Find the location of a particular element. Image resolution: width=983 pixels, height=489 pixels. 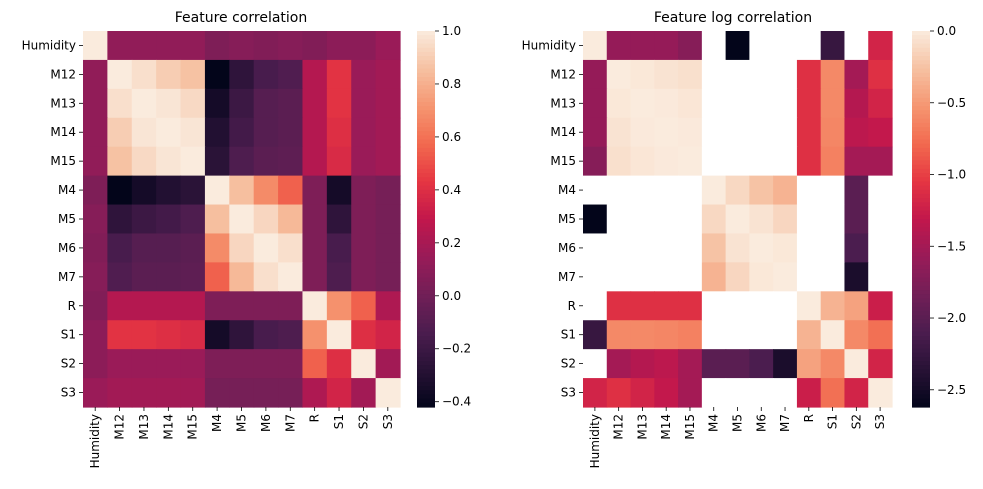

x-tick-label: M7 is located at coordinates (290, 423).